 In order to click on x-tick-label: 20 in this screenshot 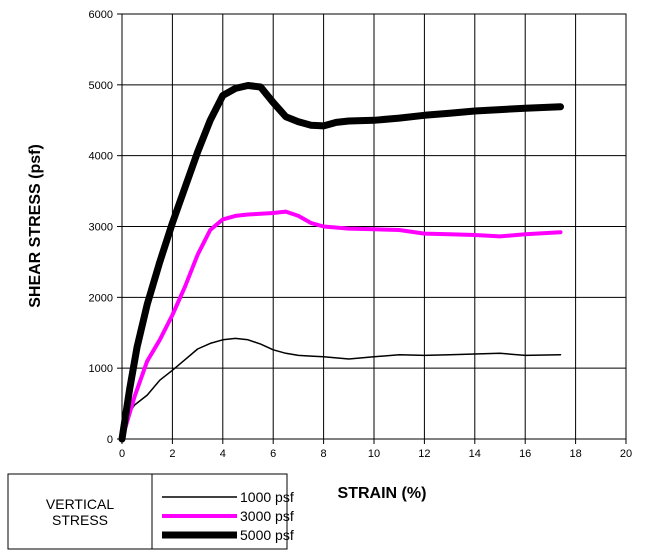, I will do `click(626, 454)`.